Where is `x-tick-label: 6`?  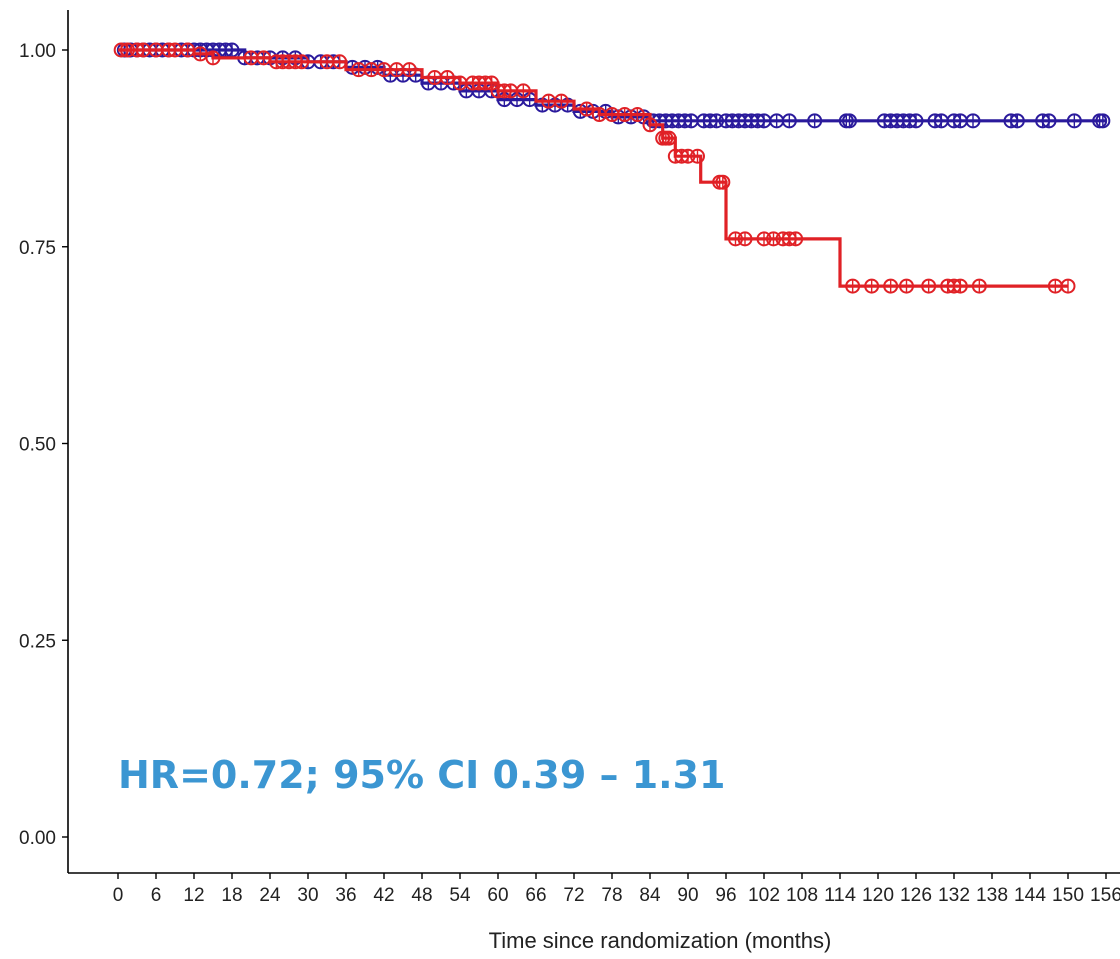 x-tick-label: 6 is located at coordinates (156, 895).